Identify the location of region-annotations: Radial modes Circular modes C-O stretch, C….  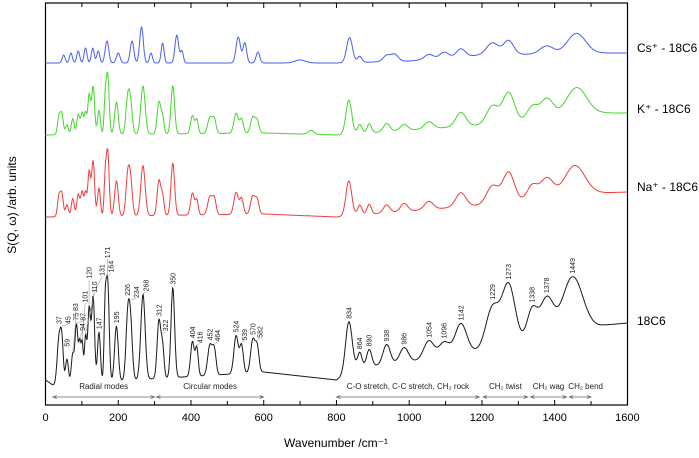
(327, 390).